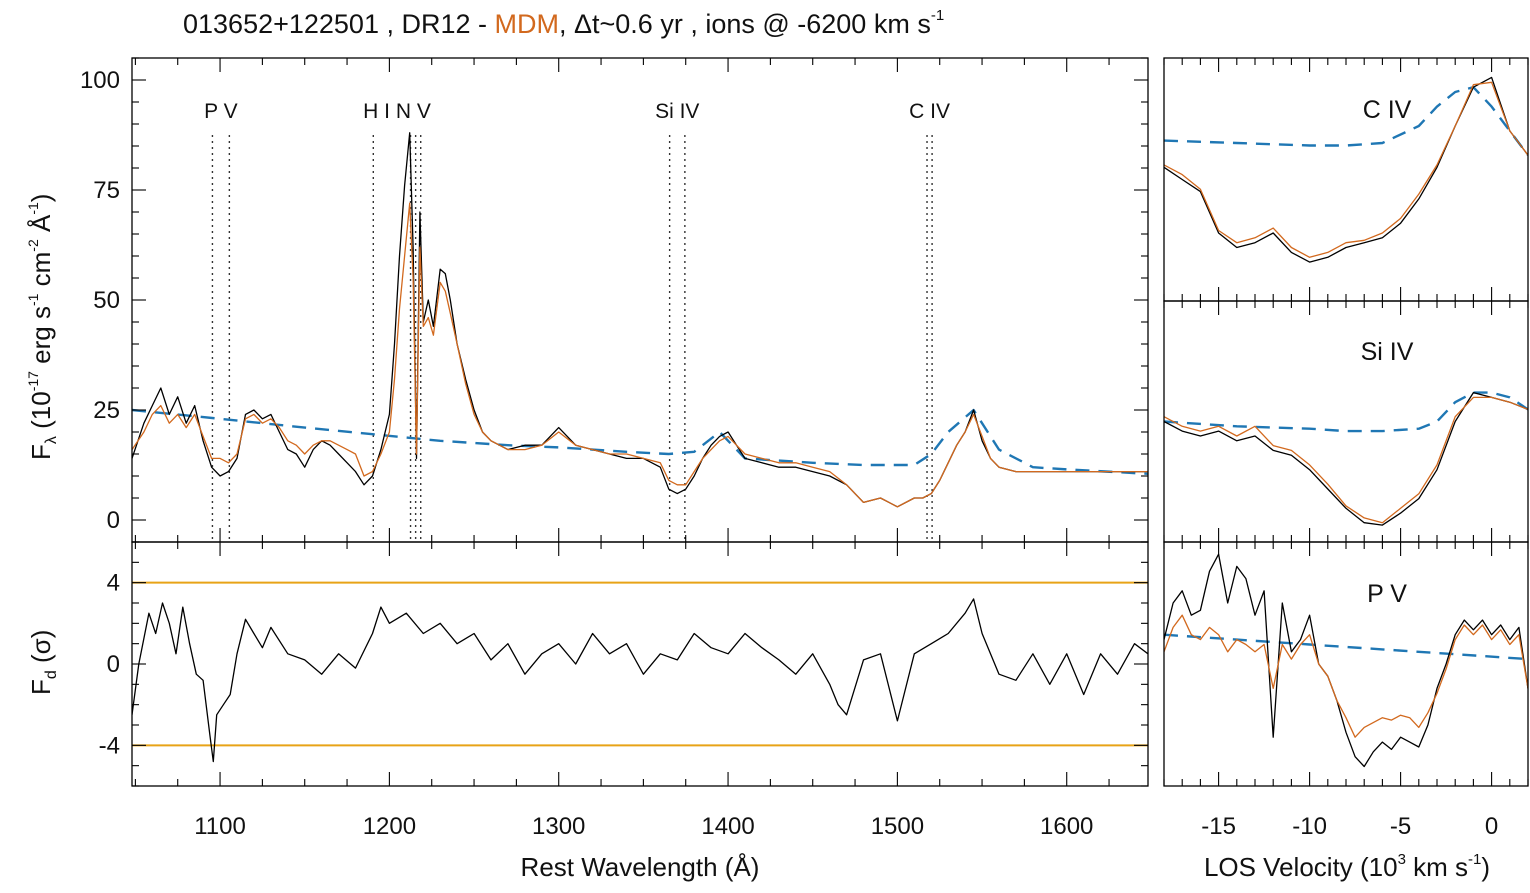 This screenshot has height=893, width=1530. Describe the element at coordinates (640, 867) in the screenshot. I see `main-xlabel: Rest Wavelength (Å)` at that location.